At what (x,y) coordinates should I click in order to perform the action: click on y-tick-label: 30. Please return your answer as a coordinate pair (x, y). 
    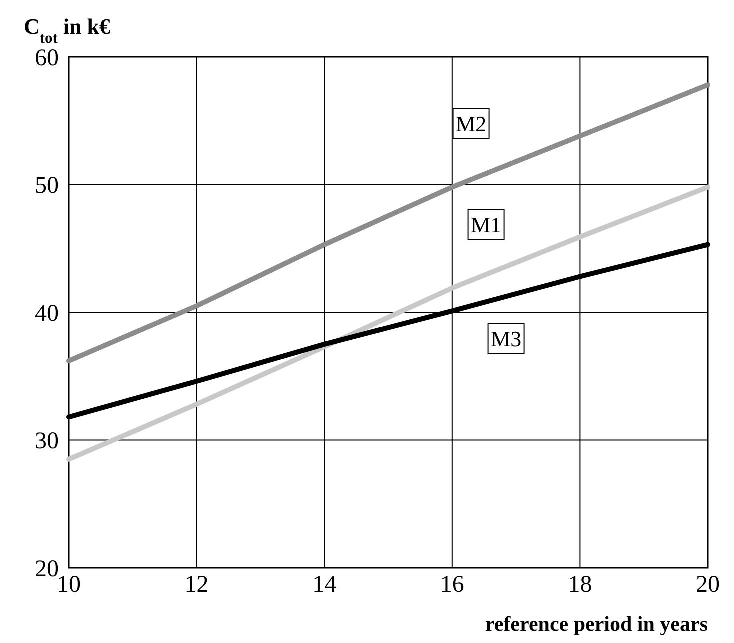
    Looking at the image, I should click on (47, 441).